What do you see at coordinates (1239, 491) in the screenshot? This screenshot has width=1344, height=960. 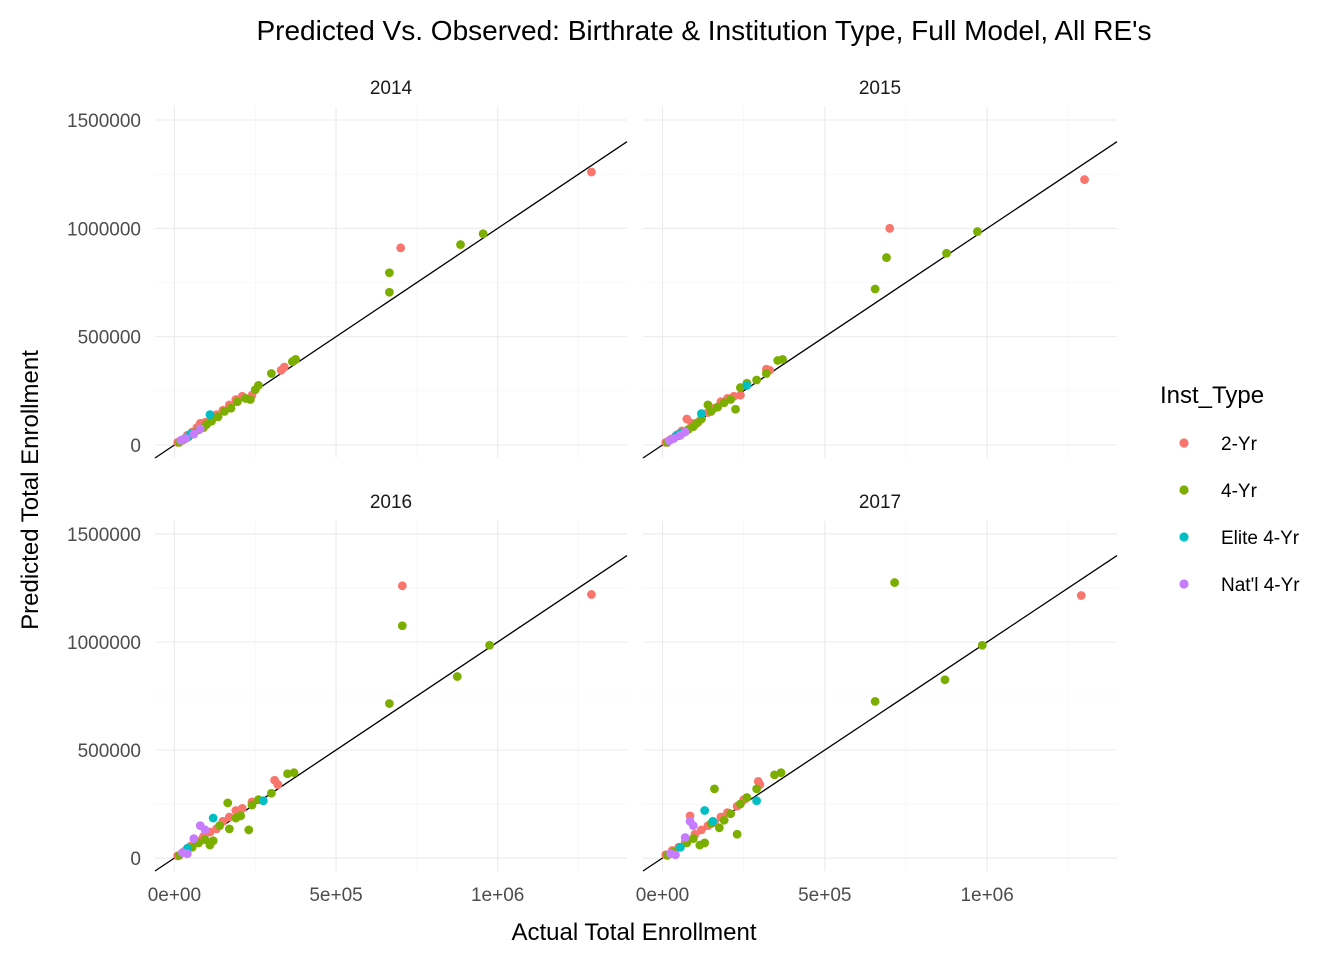 I see `legend-label: 4-Yr` at bounding box center [1239, 491].